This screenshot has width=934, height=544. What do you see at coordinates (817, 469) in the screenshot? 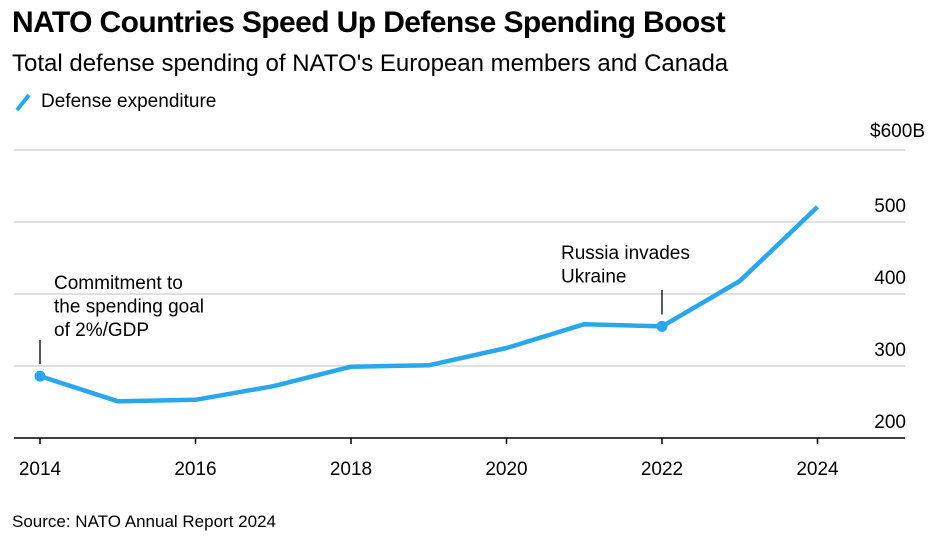
I see `x-tick-label-2024: 2024` at bounding box center [817, 469].